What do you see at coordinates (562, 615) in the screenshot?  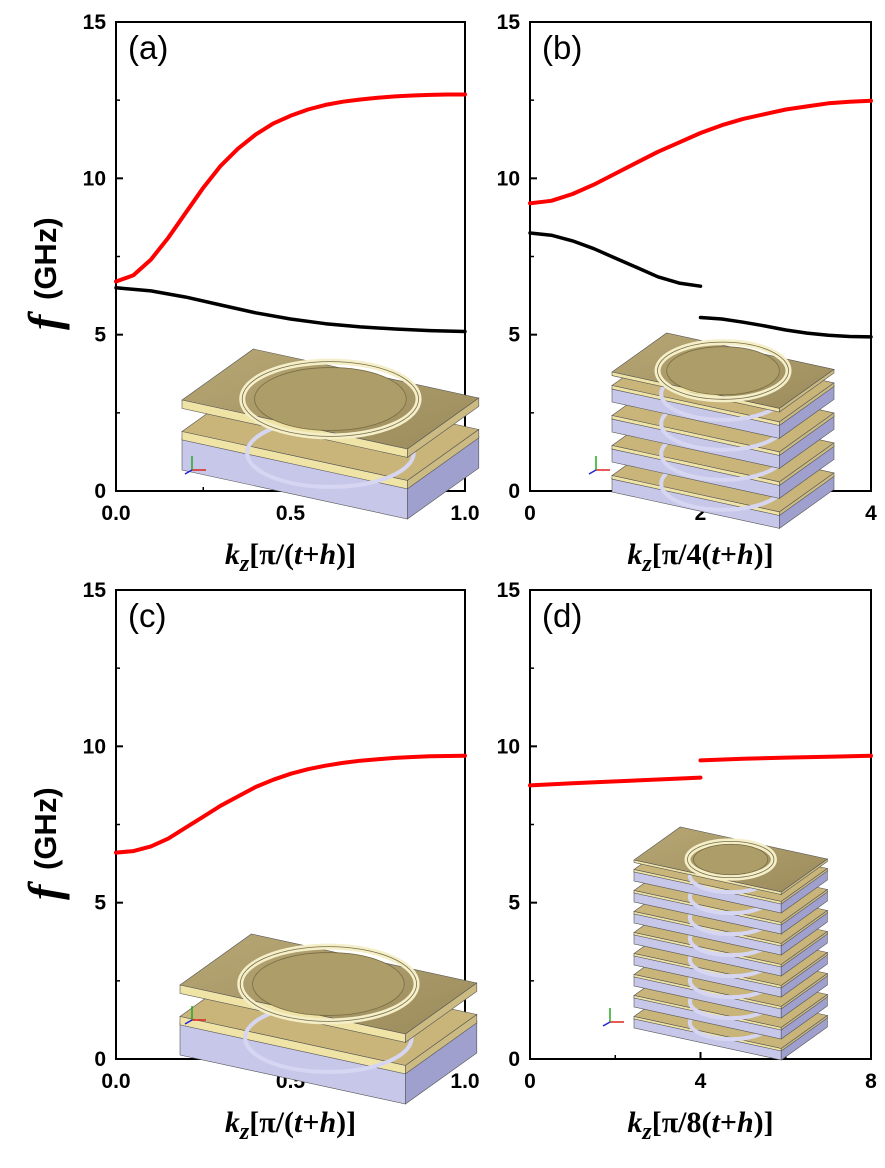 I see `panel-label: (d)` at bounding box center [562, 615].